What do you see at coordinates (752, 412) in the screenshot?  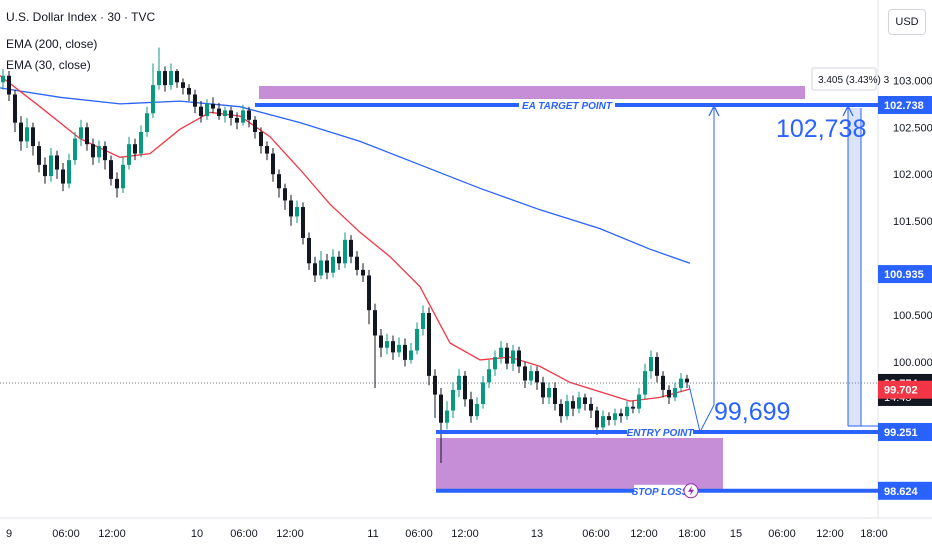 I see `entry-big-text: 99,699` at bounding box center [752, 412].